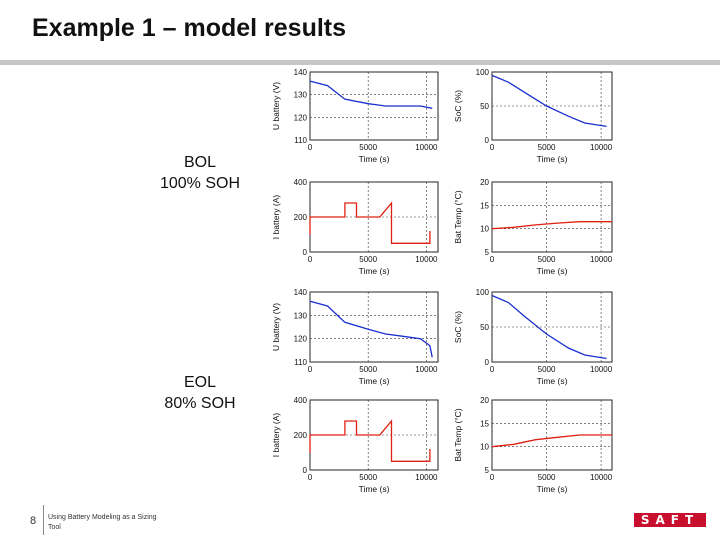 The image size is (720, 540). What do you see at coordinates (200, 173) in the screenshot?
I see `bol-label: BOL 100% SOH` at bounding box center [200, 173].